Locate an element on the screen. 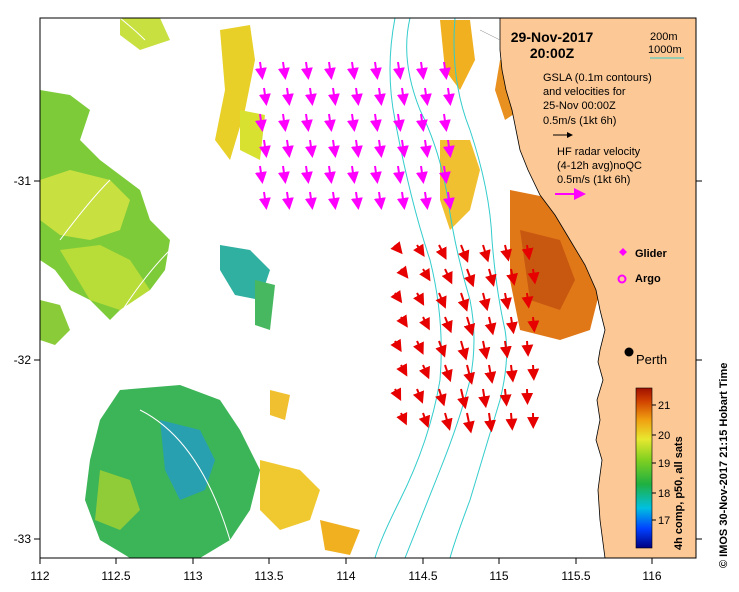  colorbar-label: 4h comp, p50, all sats is located at coordinates (679, 493).